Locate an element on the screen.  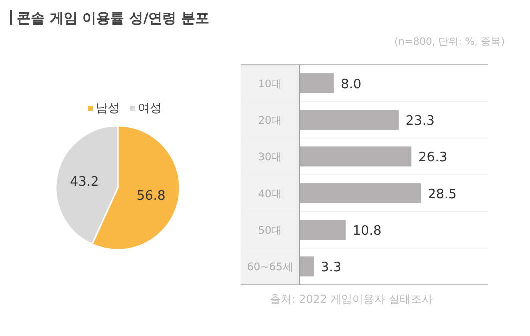
legend-label: 여성 is located at coordinates (150, 108).